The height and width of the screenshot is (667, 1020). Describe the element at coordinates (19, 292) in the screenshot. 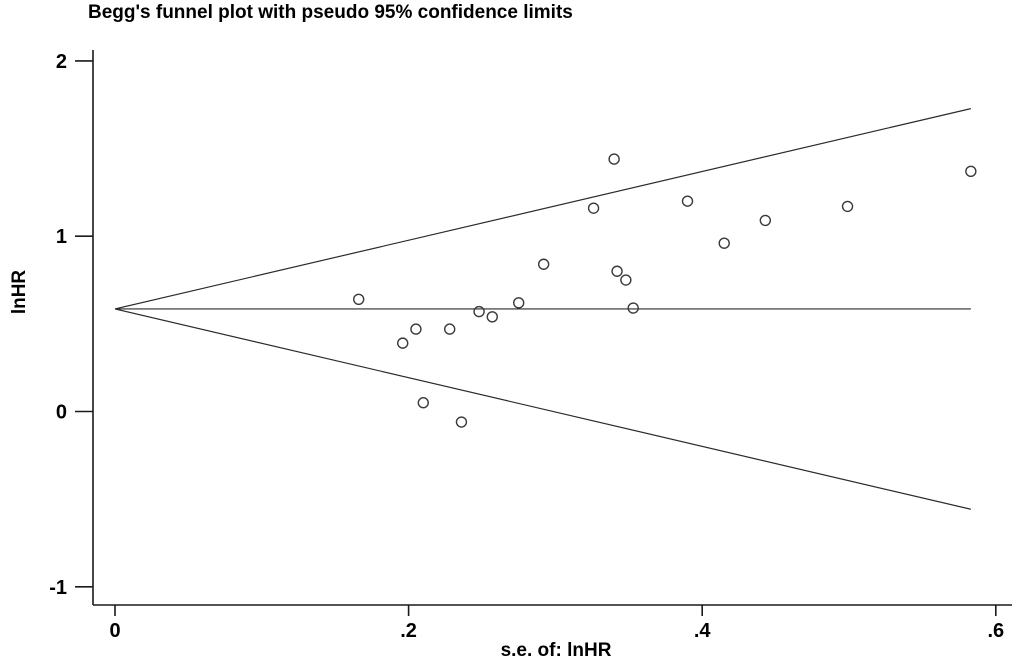

I see `y-axis-title: lnHR` at that location.